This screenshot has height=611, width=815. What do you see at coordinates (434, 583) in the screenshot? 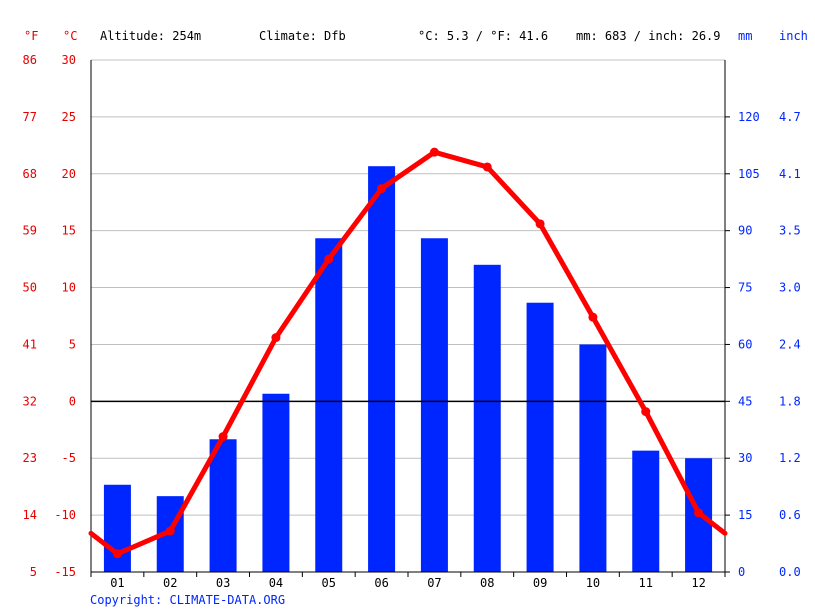
I see `month-tick-label: 07` at bounding box center [434, 583].